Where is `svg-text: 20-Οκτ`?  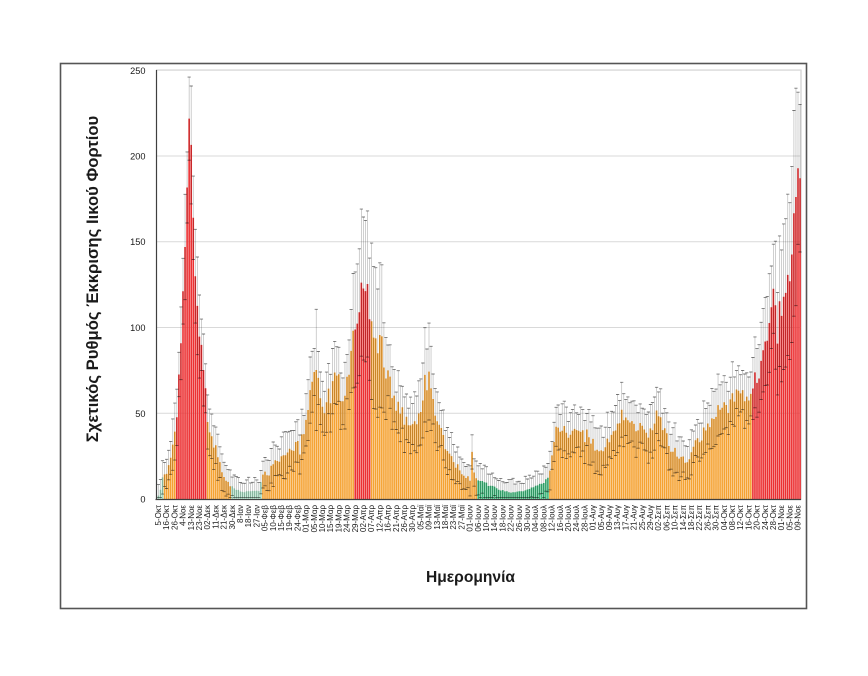
svg-text: 20-Οκτ is located at coordinates (757, 517).